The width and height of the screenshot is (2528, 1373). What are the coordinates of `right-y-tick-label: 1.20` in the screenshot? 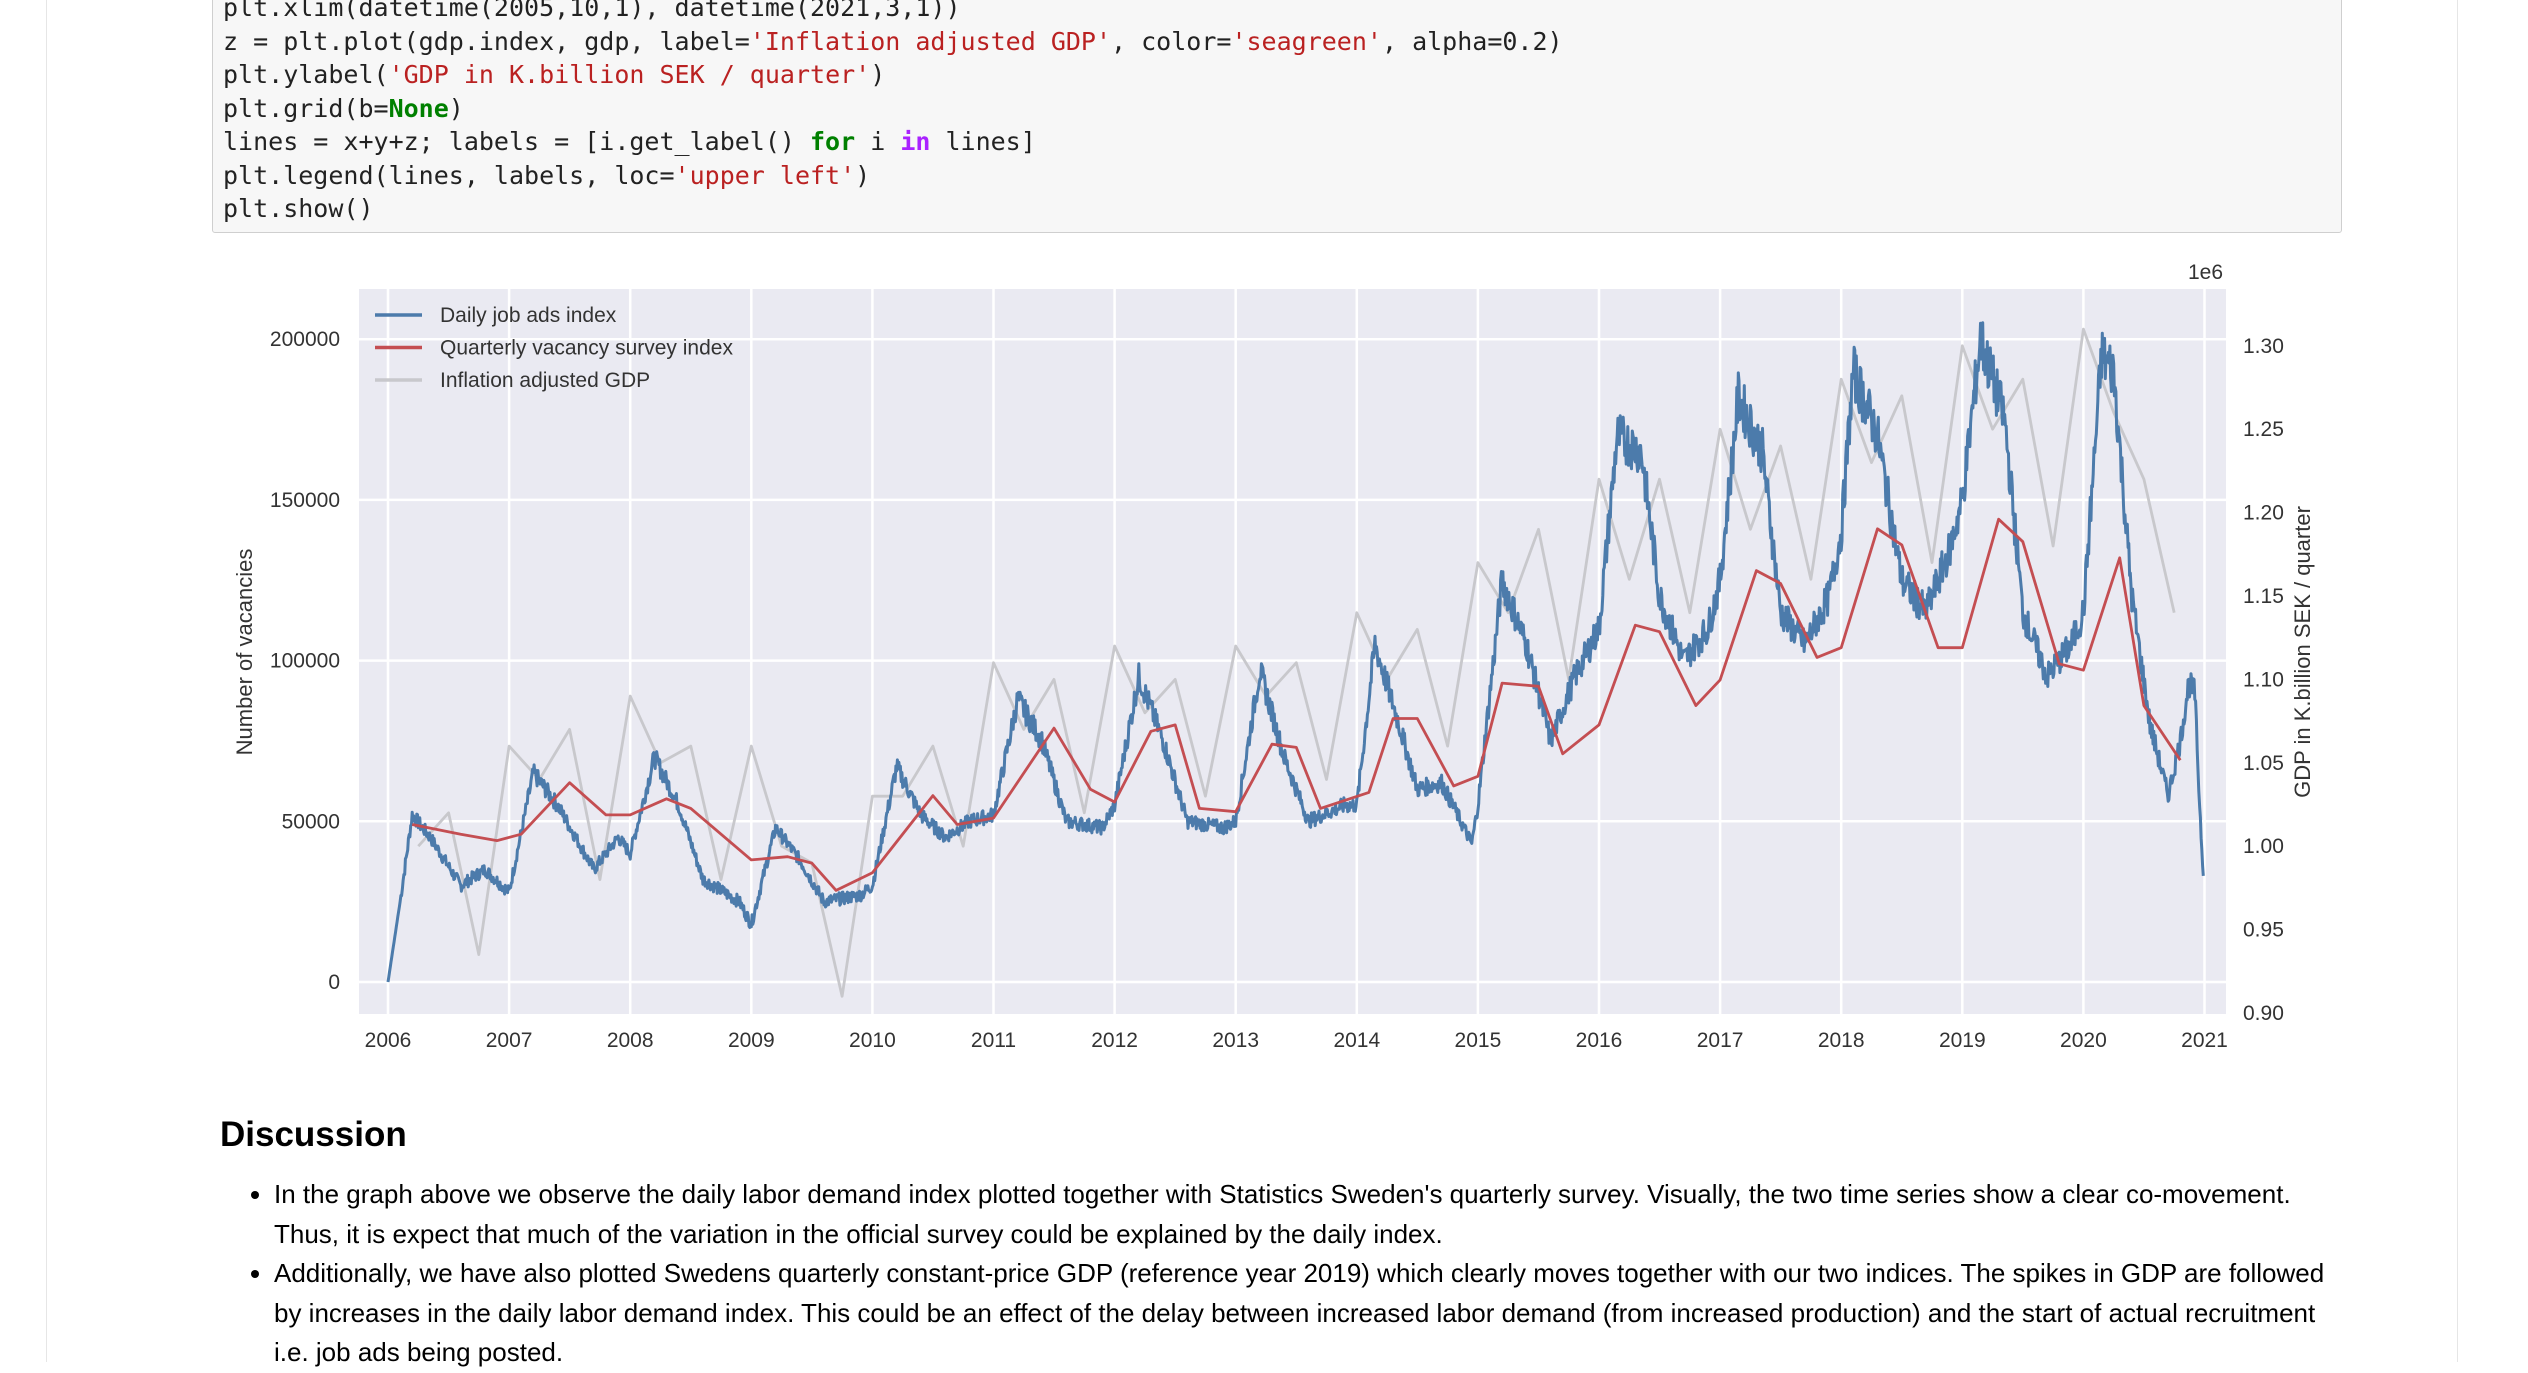 It's located at (2263, 513).